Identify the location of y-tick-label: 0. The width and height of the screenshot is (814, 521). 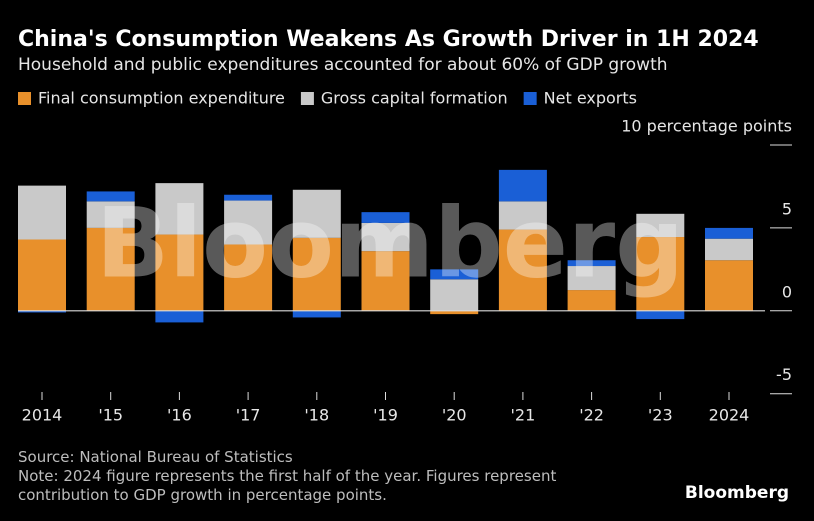
(787, 291).